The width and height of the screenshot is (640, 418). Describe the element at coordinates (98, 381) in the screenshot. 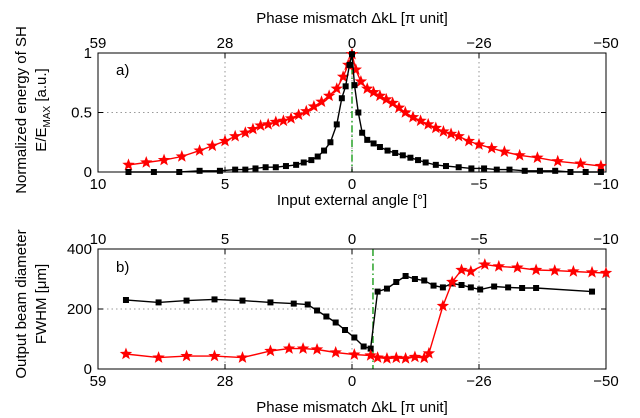

I see `panel-b-xtick-label: 59` at that location.